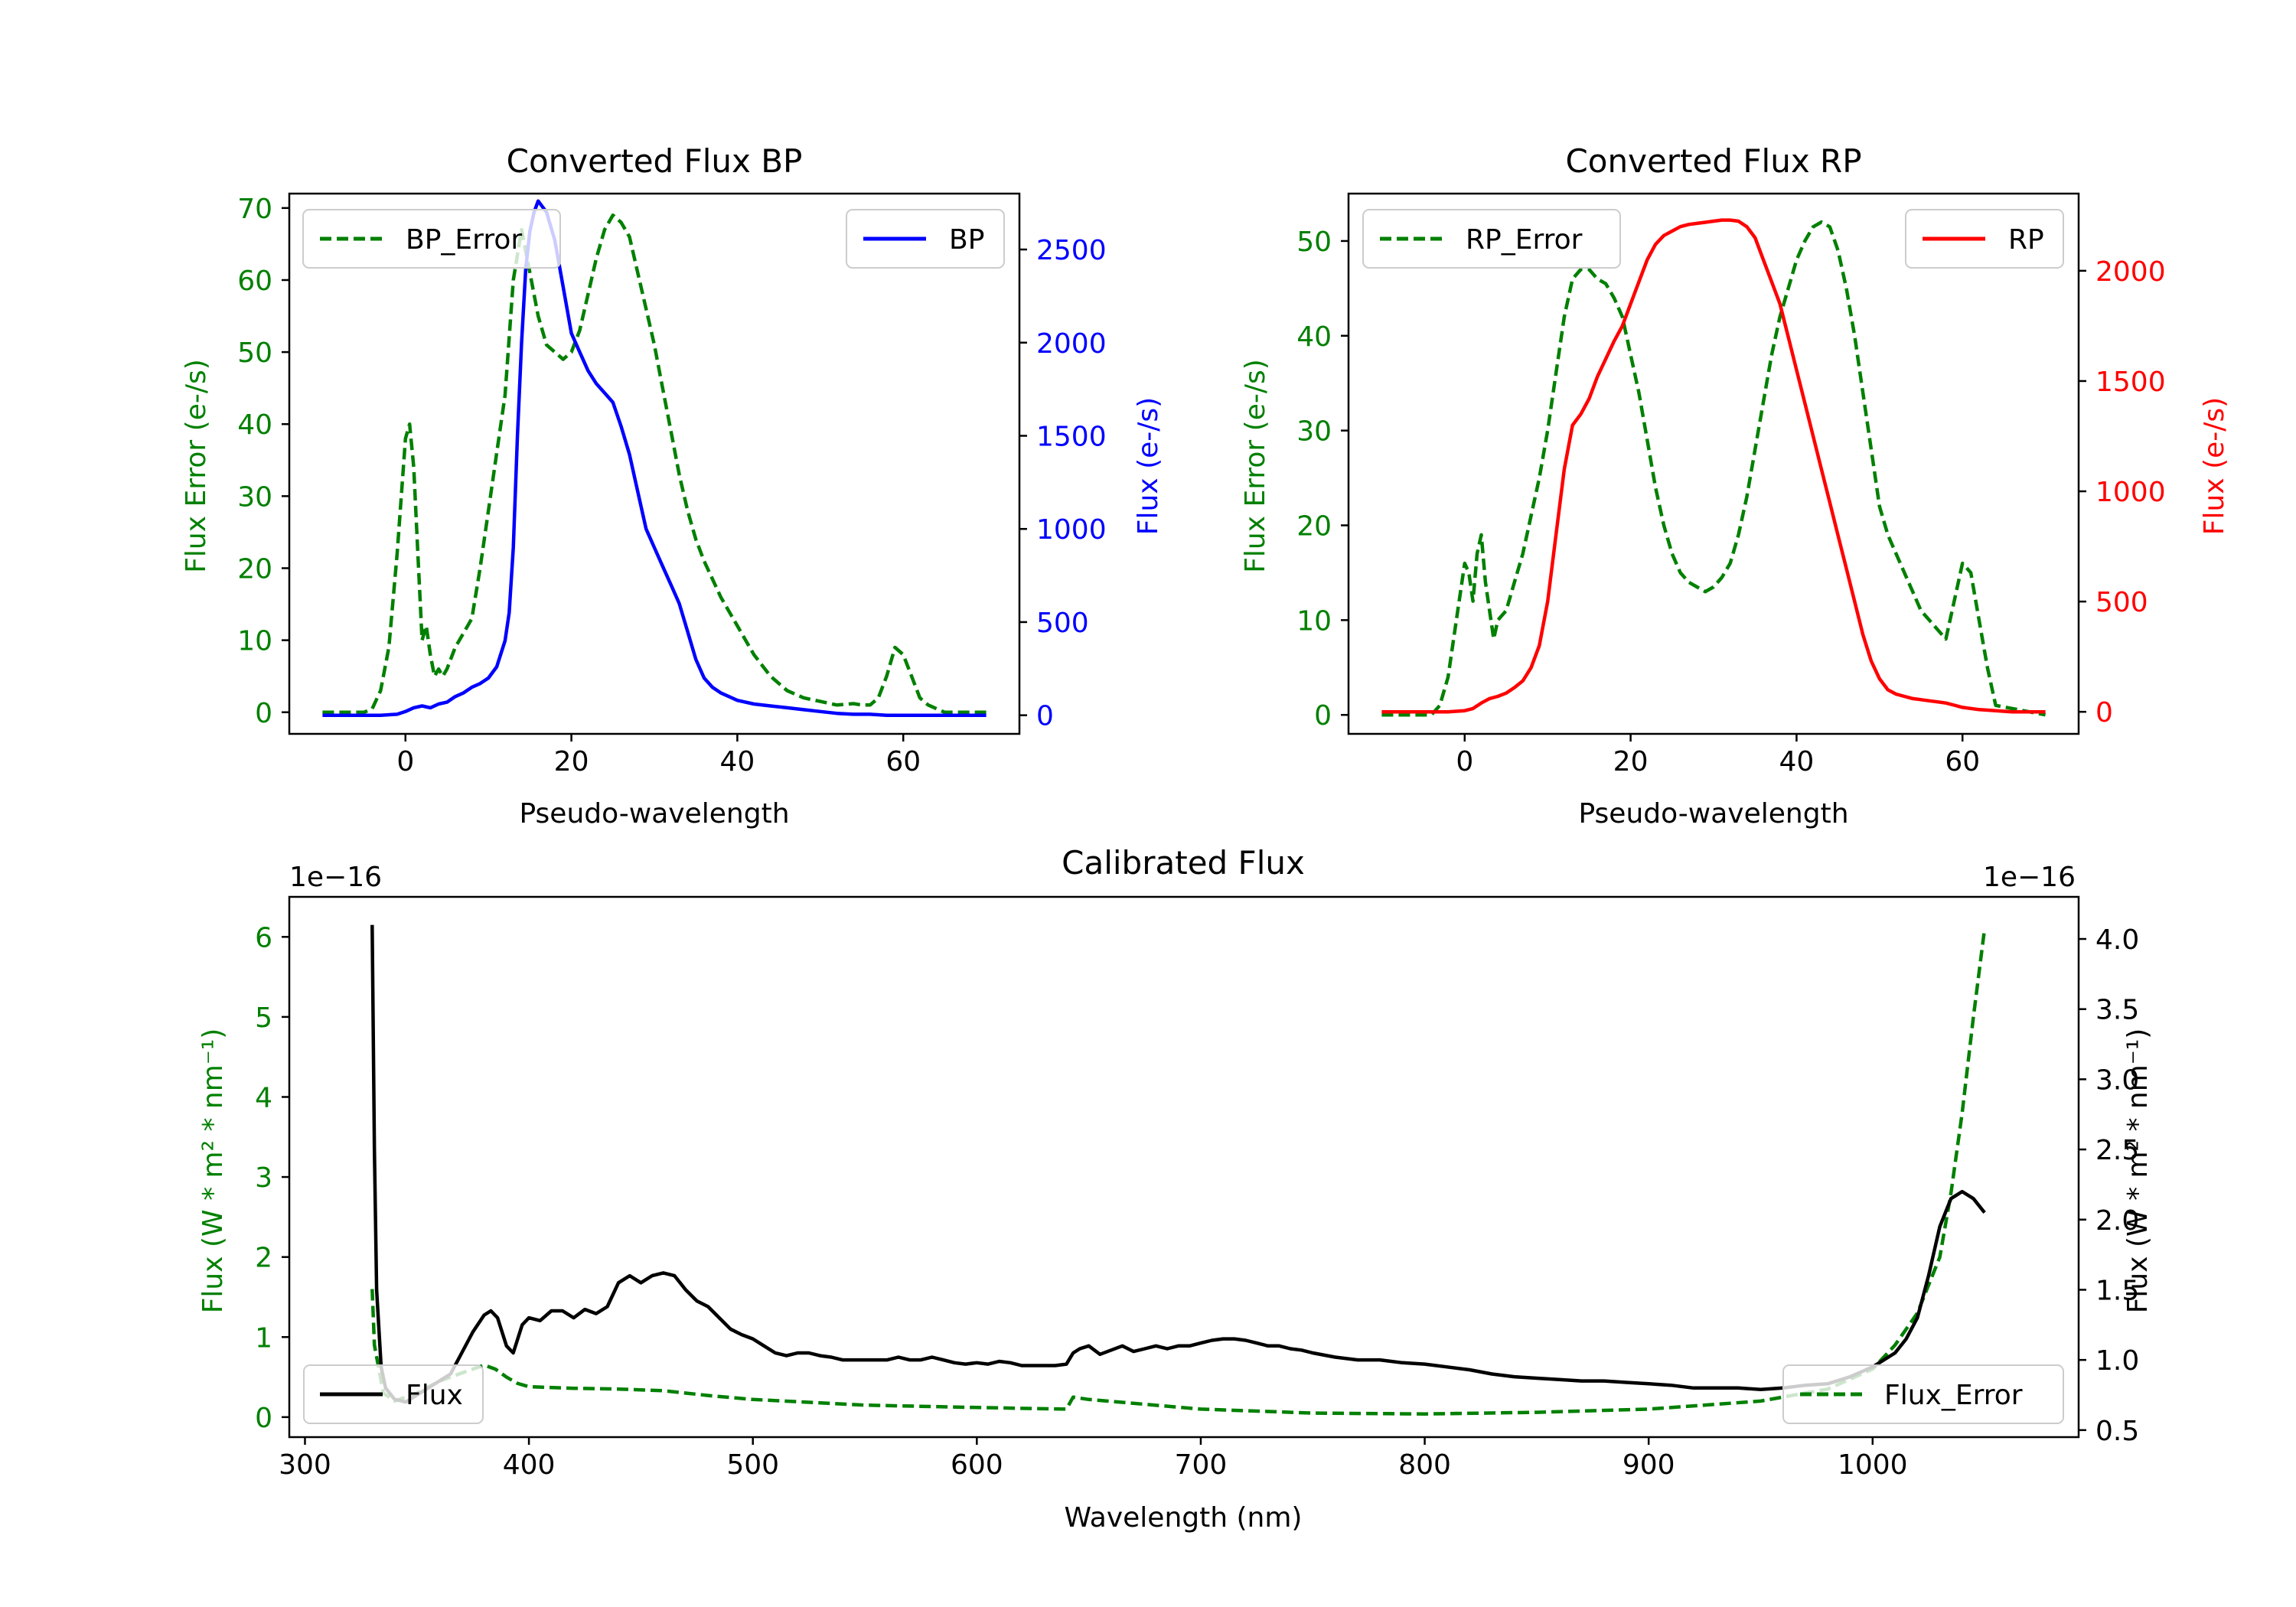 The width and height of the screenshot is (2296, 1607). What do you see at coordinates (434, 1395) in the screenshot?
I see `legend-label-flux: Flux` at bounding box center [434, 1395].